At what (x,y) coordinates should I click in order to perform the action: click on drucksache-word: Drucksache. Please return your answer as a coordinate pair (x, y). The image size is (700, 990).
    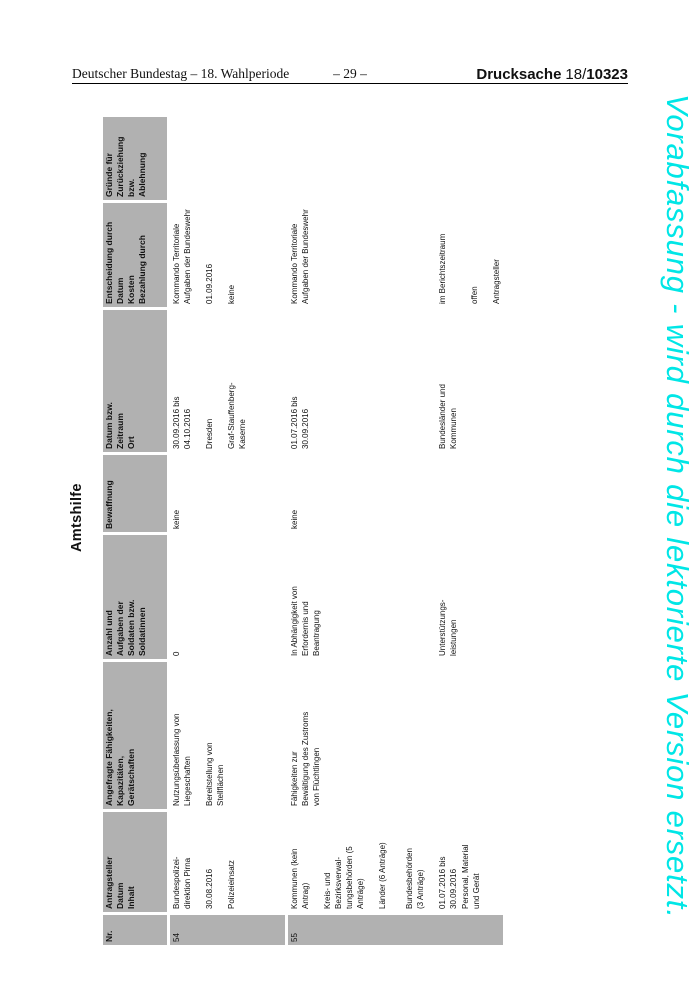
    Looking at the image, I should click on (519, 74).